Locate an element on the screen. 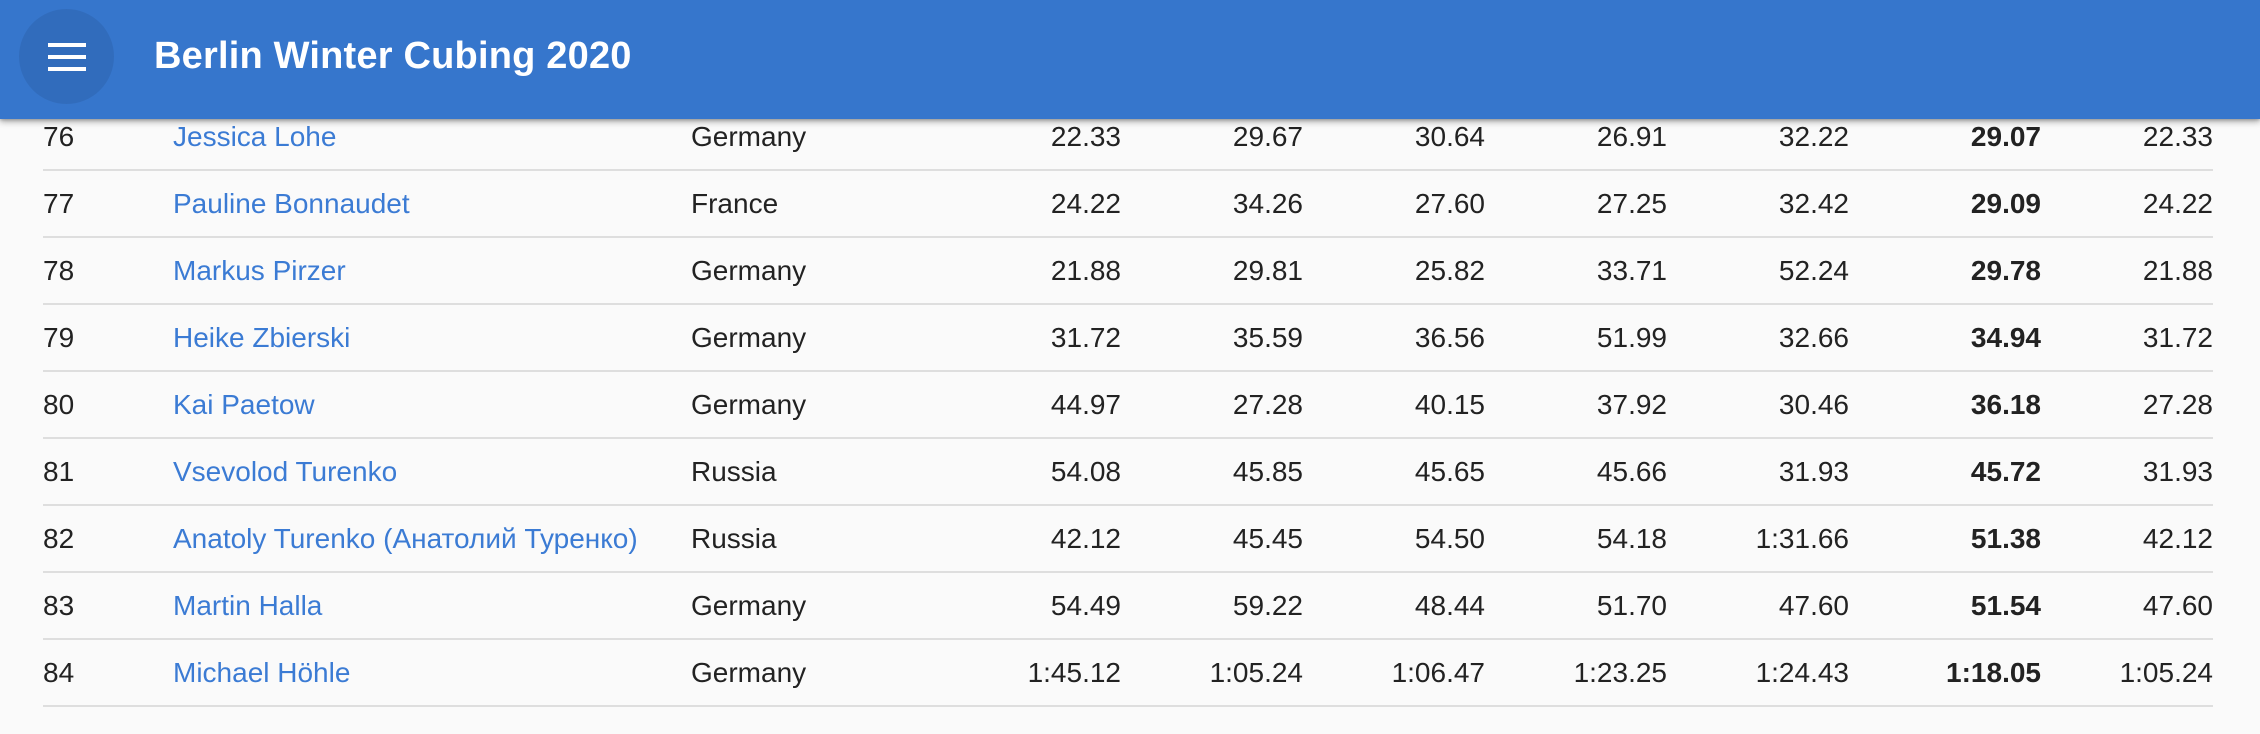 The image size is (2260, 734). attempt-1-cell: 44.97 is located at coordinates (1017, 405).